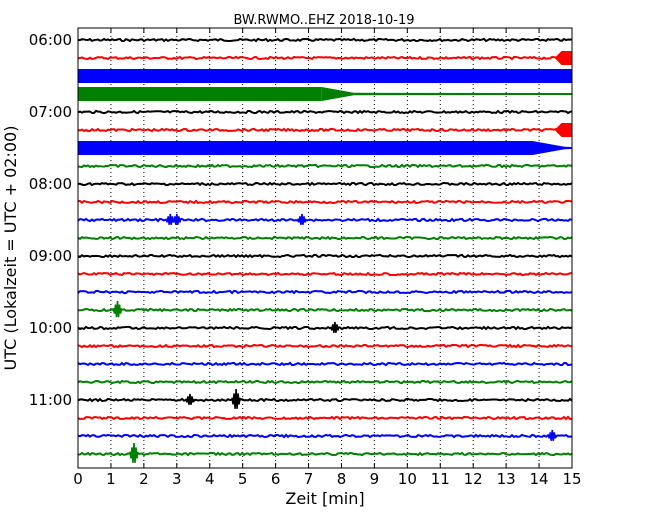 The width and height of the screenshot is (650, 520). Describe the element at coordinates (50, 40) in the screenshot. I see `y-tick-label-06:00: 06:00` at that location.